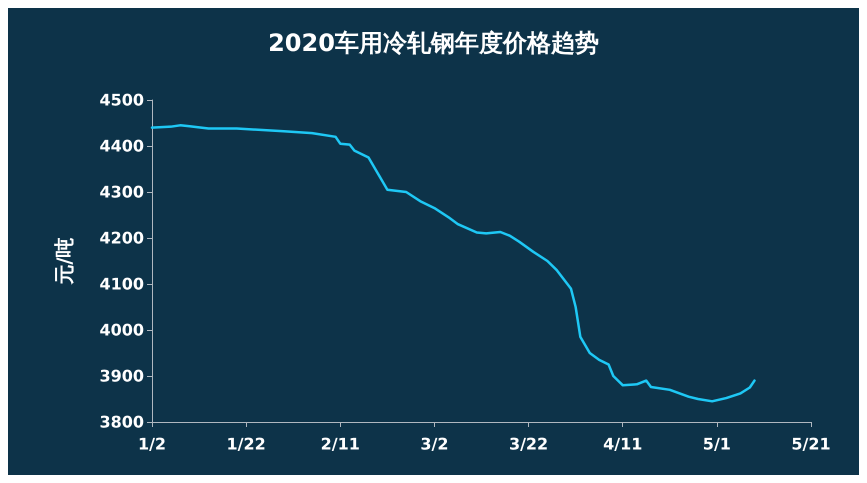  I want to click on x-tick-label: 1/2, so click(152, 444).